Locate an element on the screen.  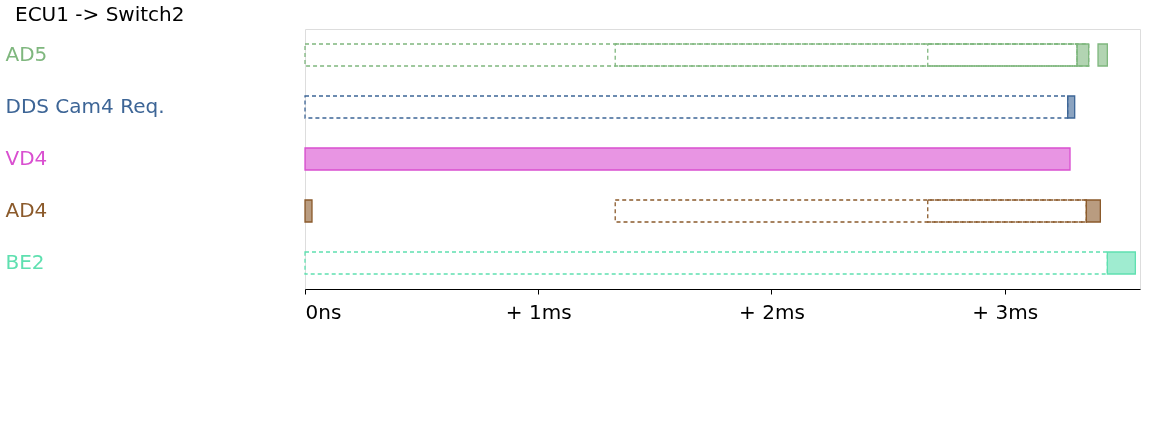
x-tick-label: + 1ms is located at coordinates (538, 311).